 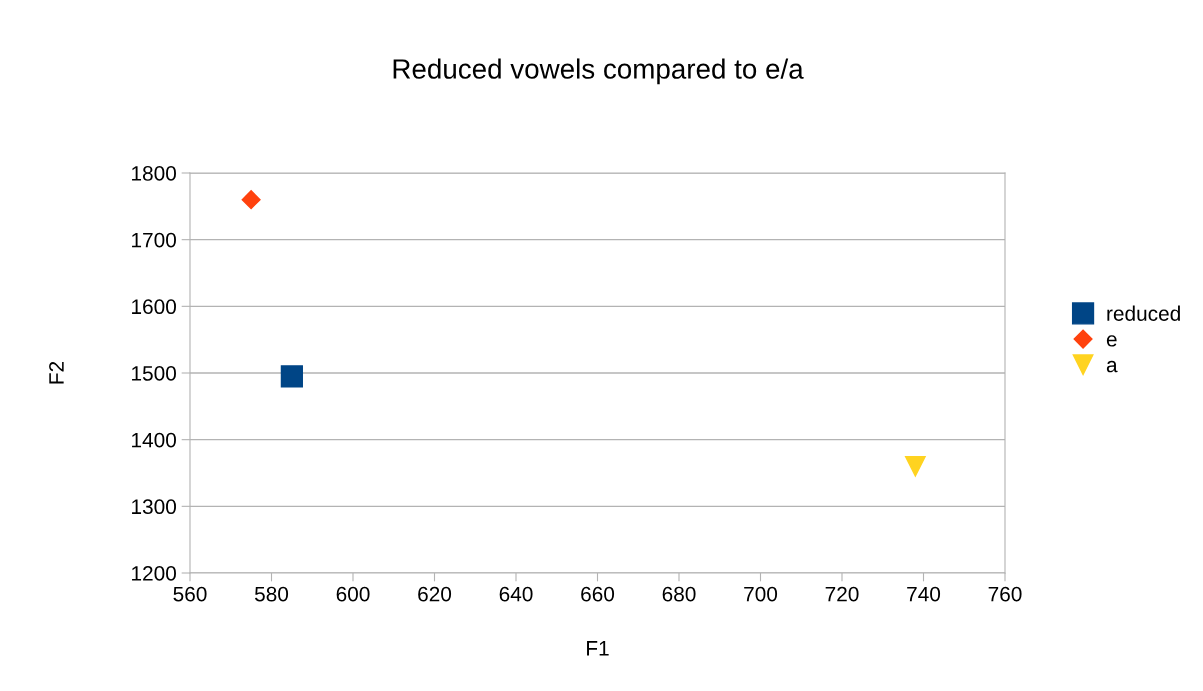 I want to click on y-tick-label: 1400, so click(x=154, y=440).